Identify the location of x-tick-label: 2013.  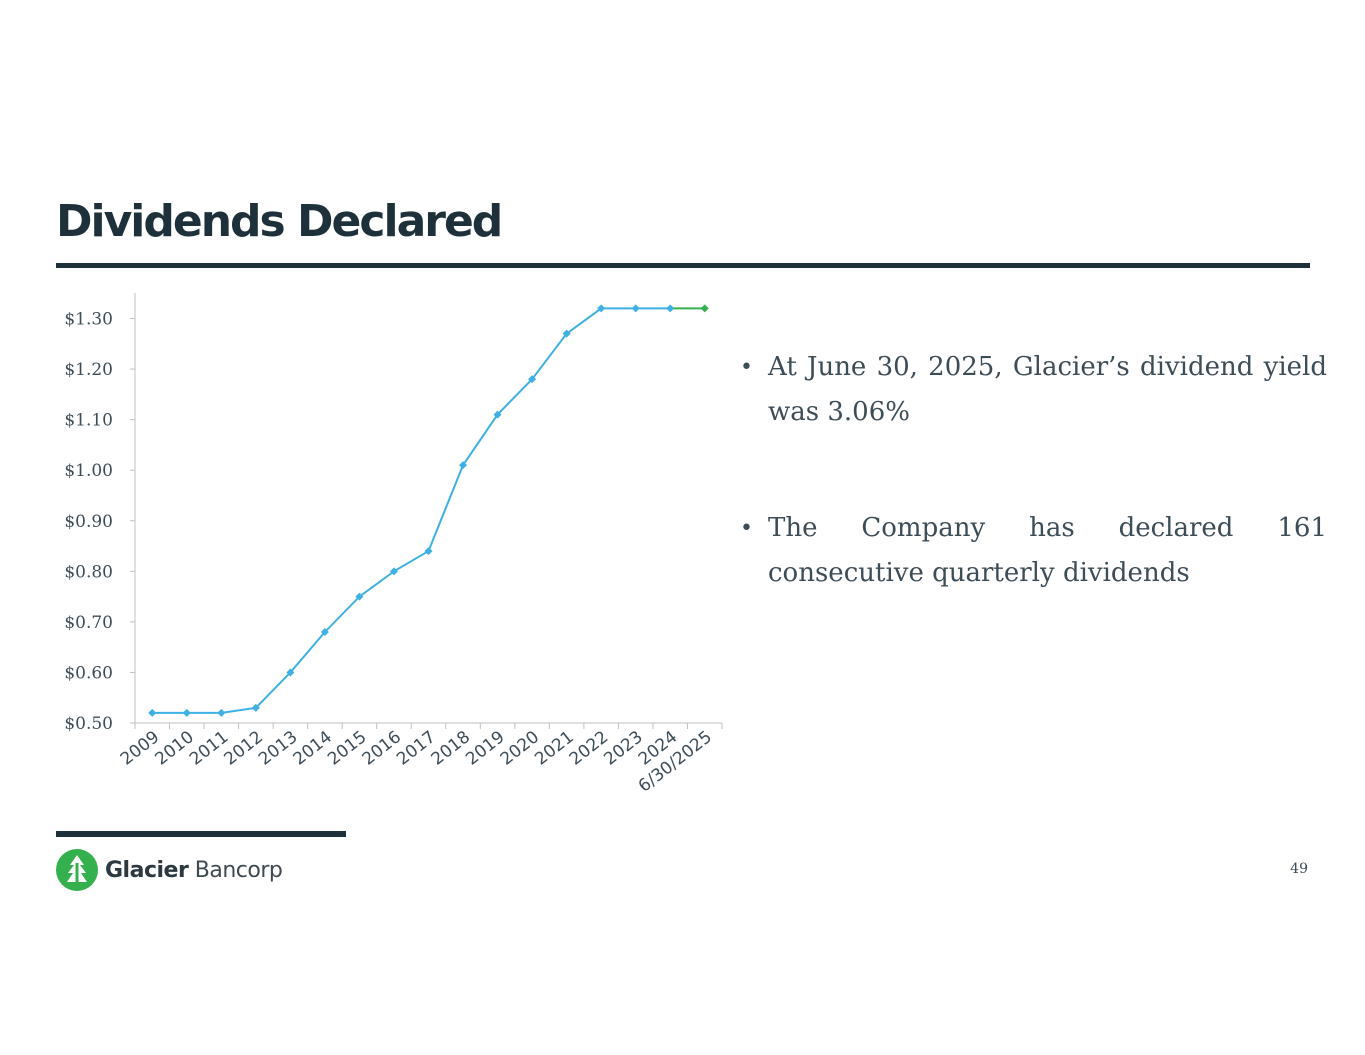
(278, 748).